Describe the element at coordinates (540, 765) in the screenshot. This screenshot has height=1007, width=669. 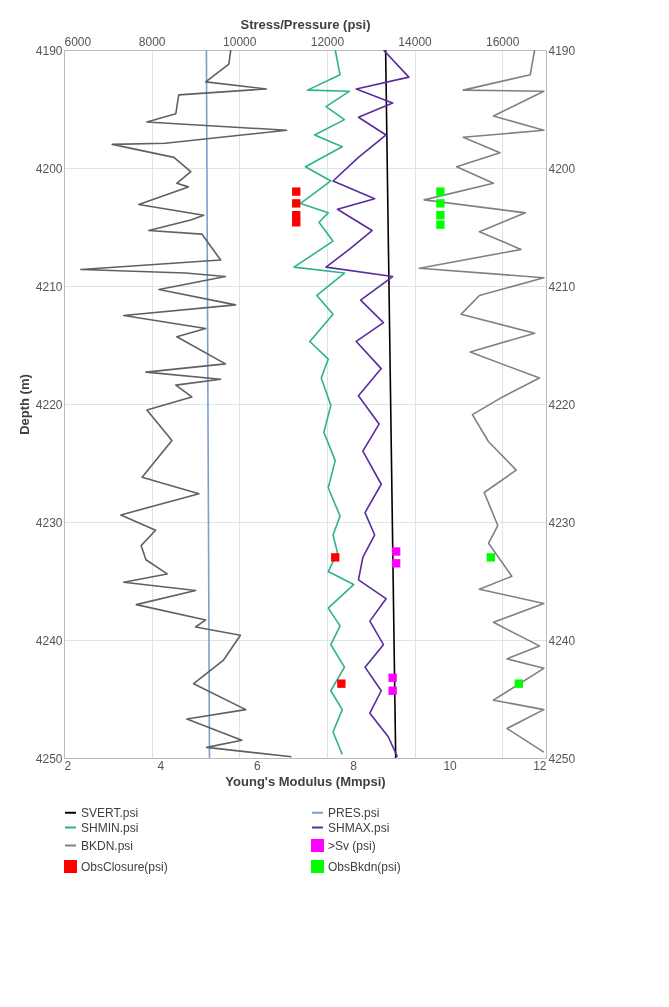
I see `x-tick-label: 12` at that location.